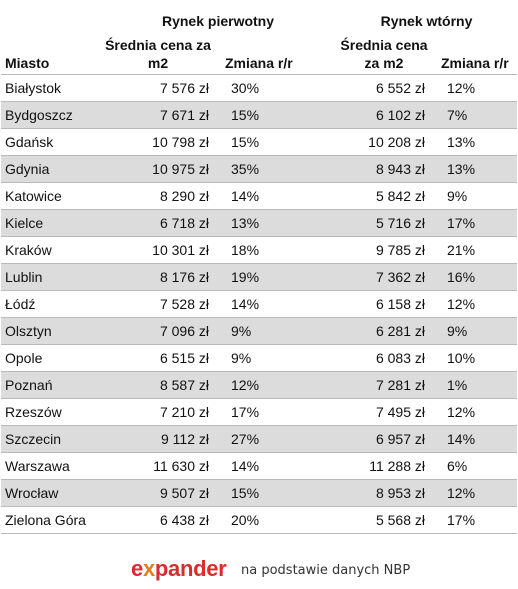  What do you see at coordinates (276, 520) in the screenshot?
I see `primary-change-cell: 20%` at bounding box center [276, 520].